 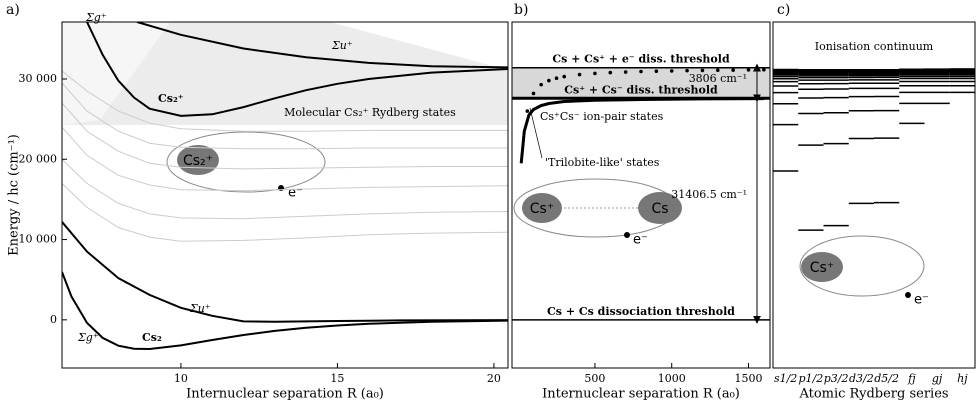 I want to click on rydberg-region, so click(x=285, y=73).